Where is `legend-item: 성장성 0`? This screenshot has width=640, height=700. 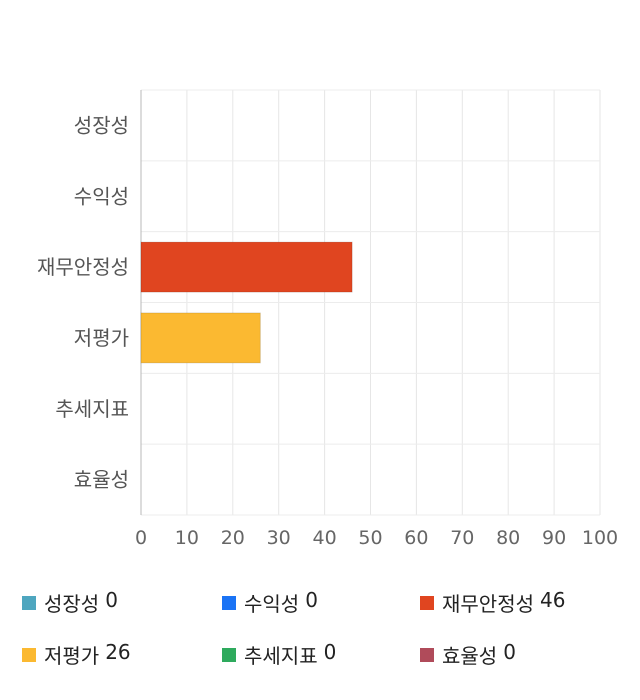
legend-item: 성장성 0 is located at coordinates (70, 602).